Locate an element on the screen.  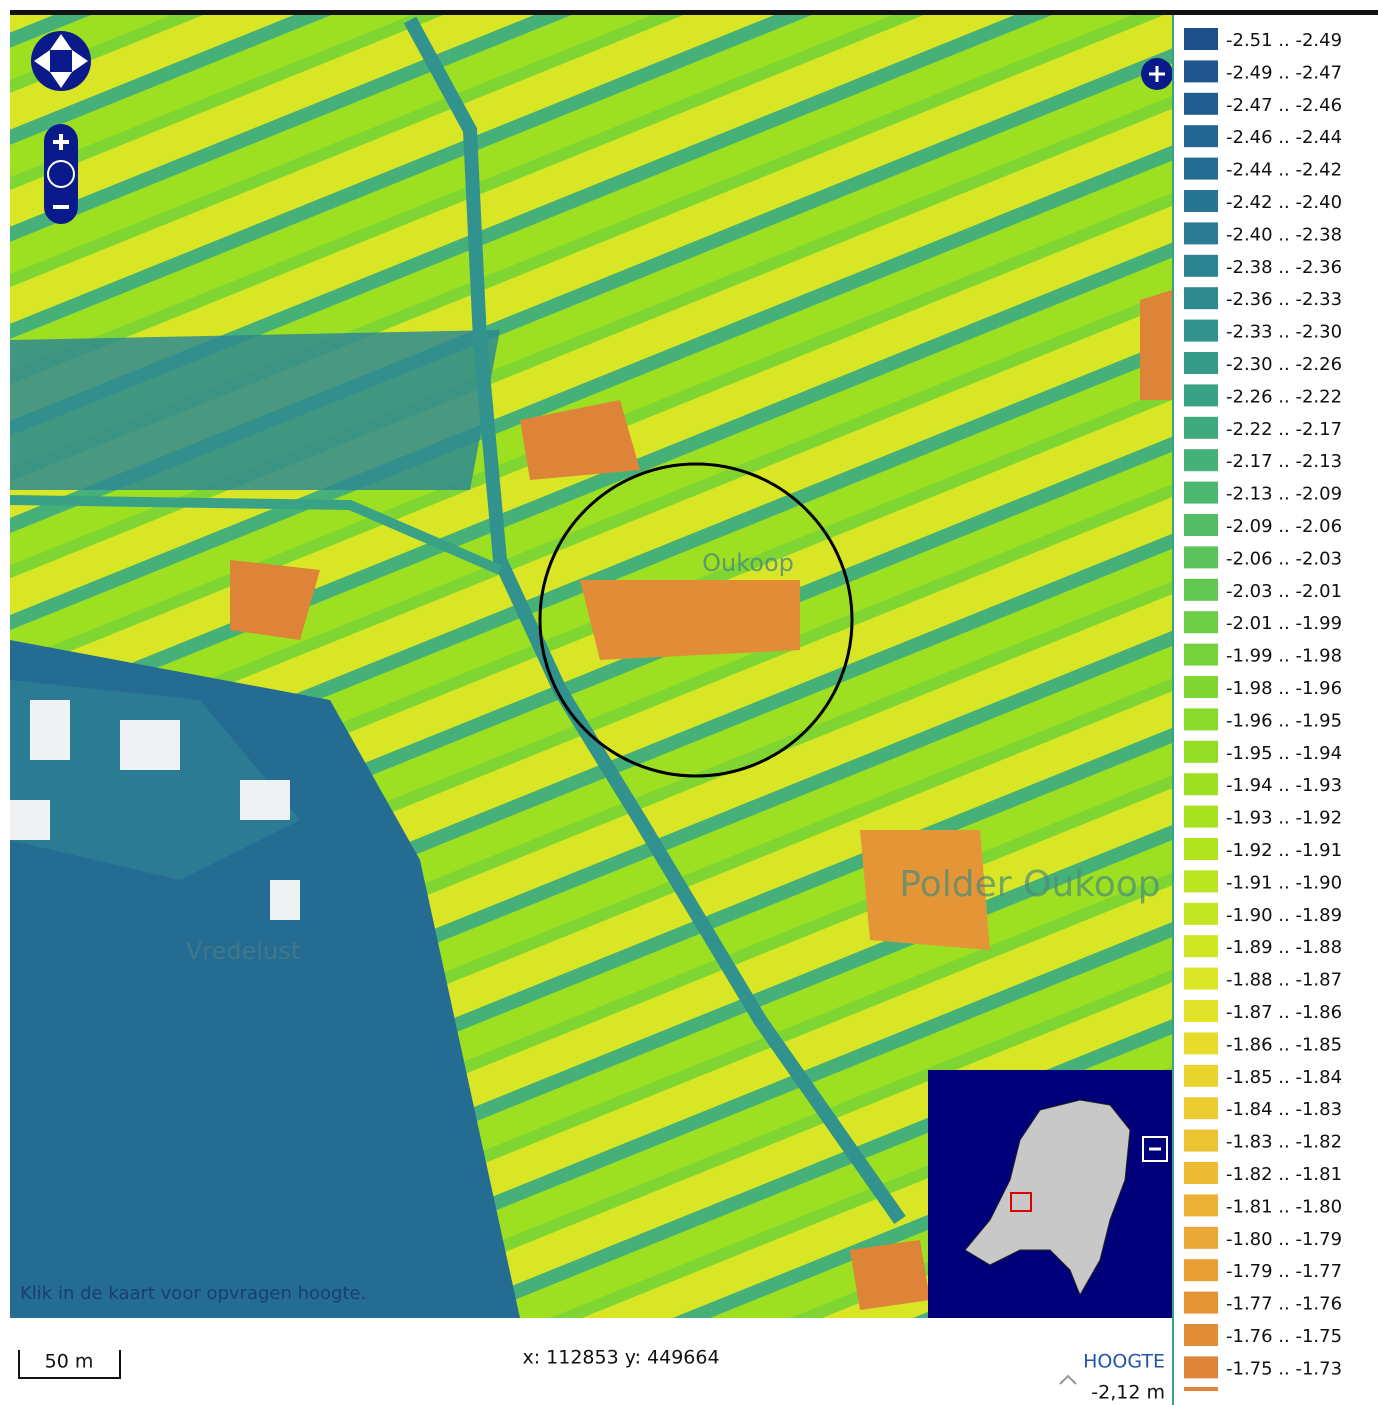
legend-label: -2.13 .. -2.09 is located at coordinates (1284, 494).